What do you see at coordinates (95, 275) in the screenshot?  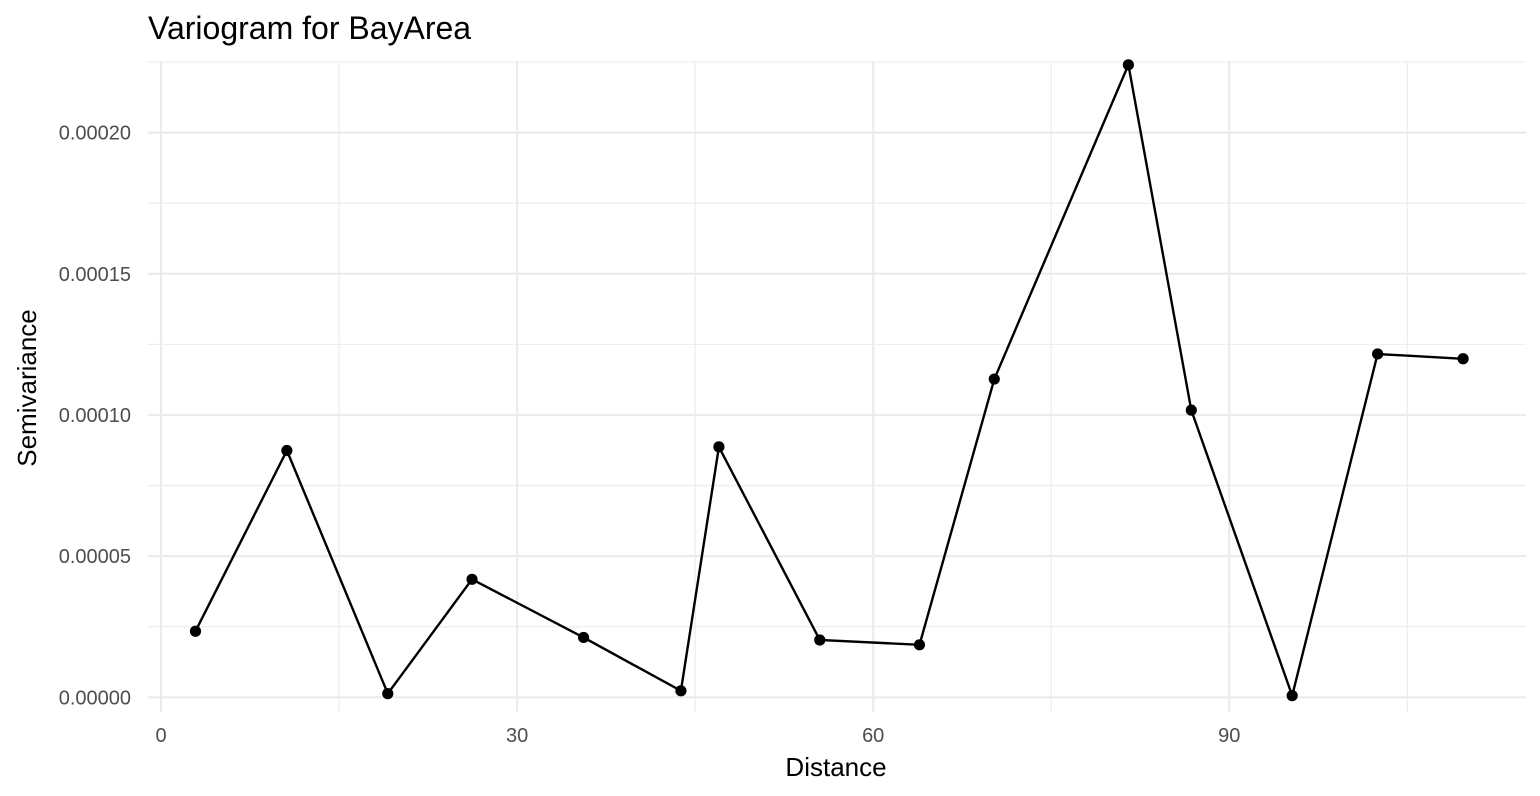 I see `y-tick-label: 0.00015` at bounding box center [95, 275].